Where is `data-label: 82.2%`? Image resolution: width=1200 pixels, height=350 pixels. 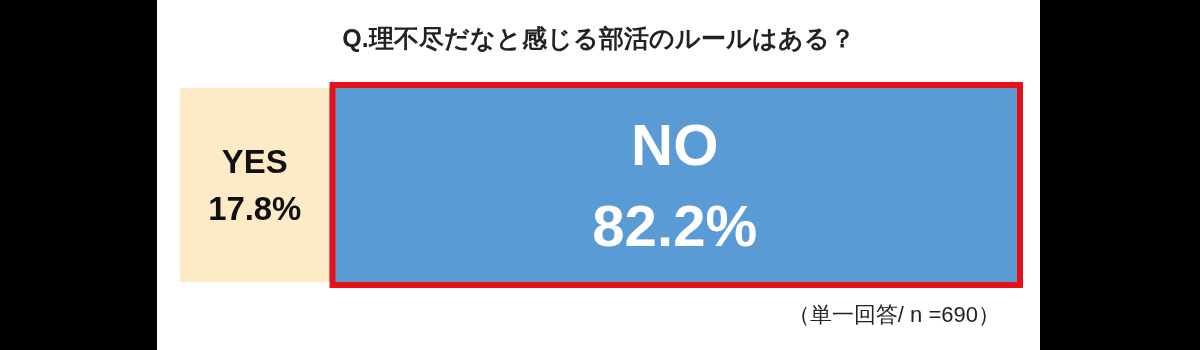 data-label: 82.2% is located at coordinates (675, 226).